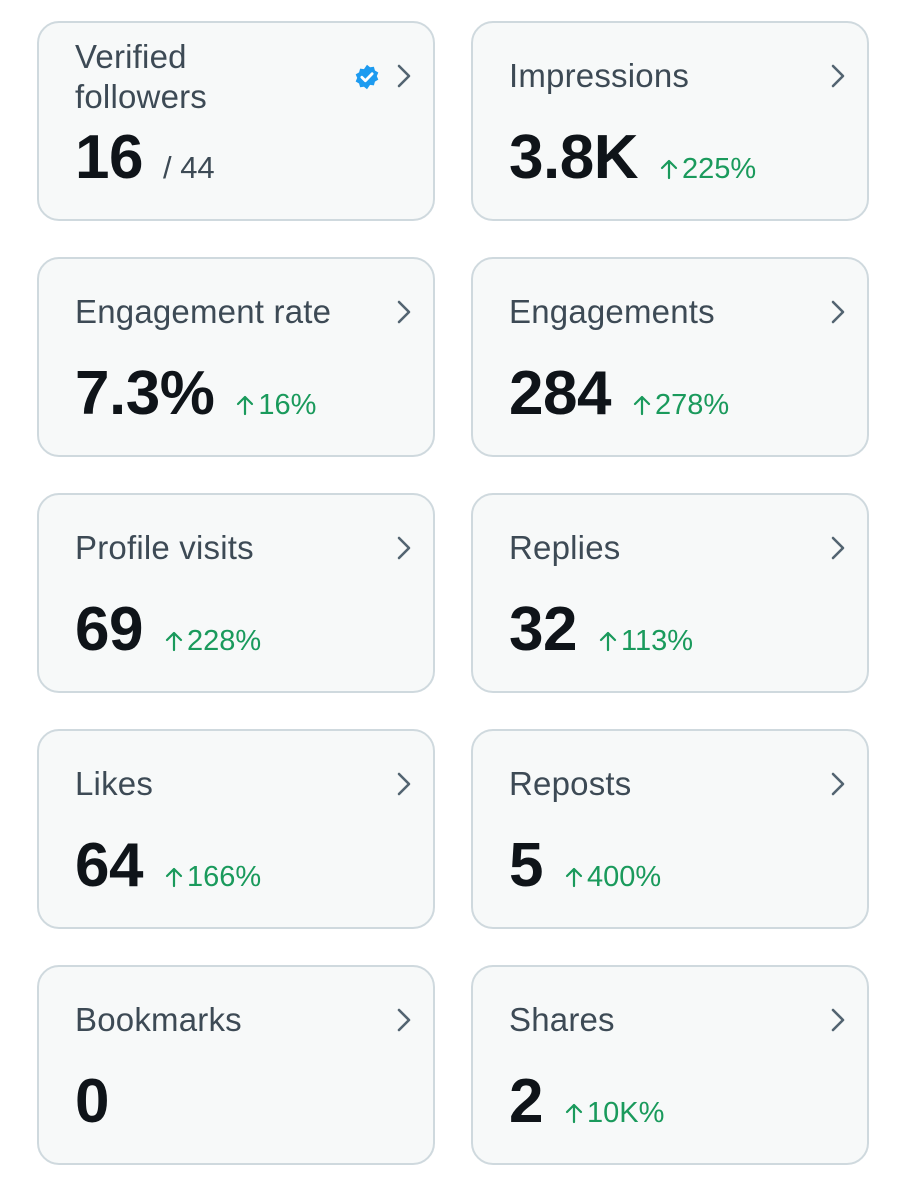 The image size is (906, 1200). I want to click on metric-value: 7.3%, so click(145, 393).